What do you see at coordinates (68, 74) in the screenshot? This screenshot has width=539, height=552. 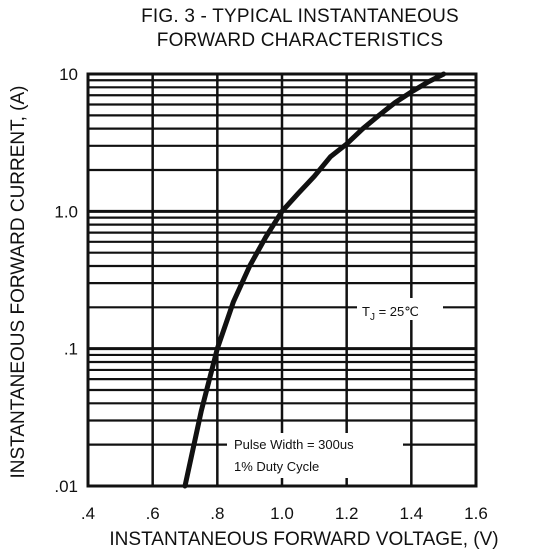 I see `y-tick-label: 10` at bounding box center [68, 74].